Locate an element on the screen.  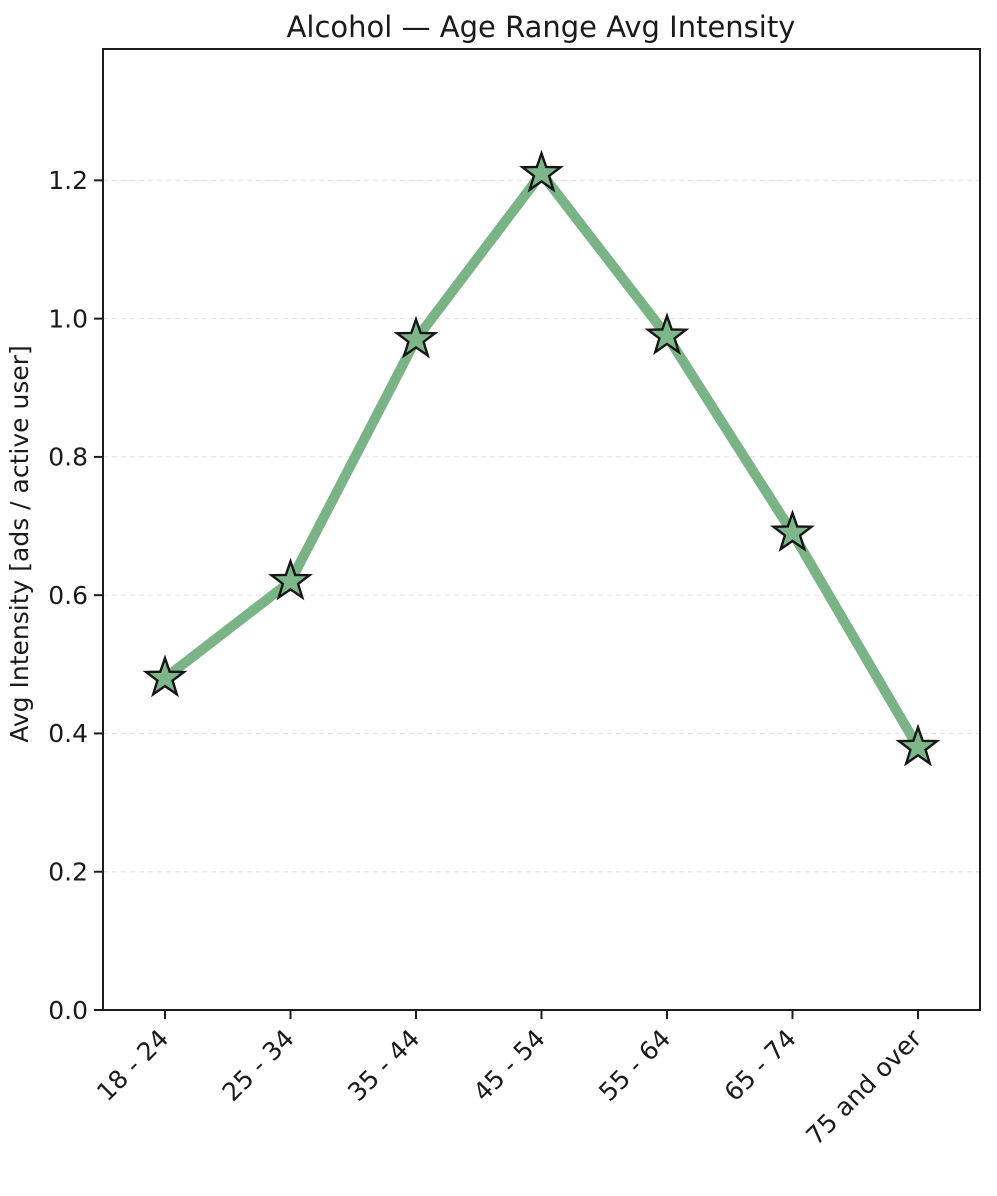
y-tick-label: 0.8 is located at coordinates (68, 457).